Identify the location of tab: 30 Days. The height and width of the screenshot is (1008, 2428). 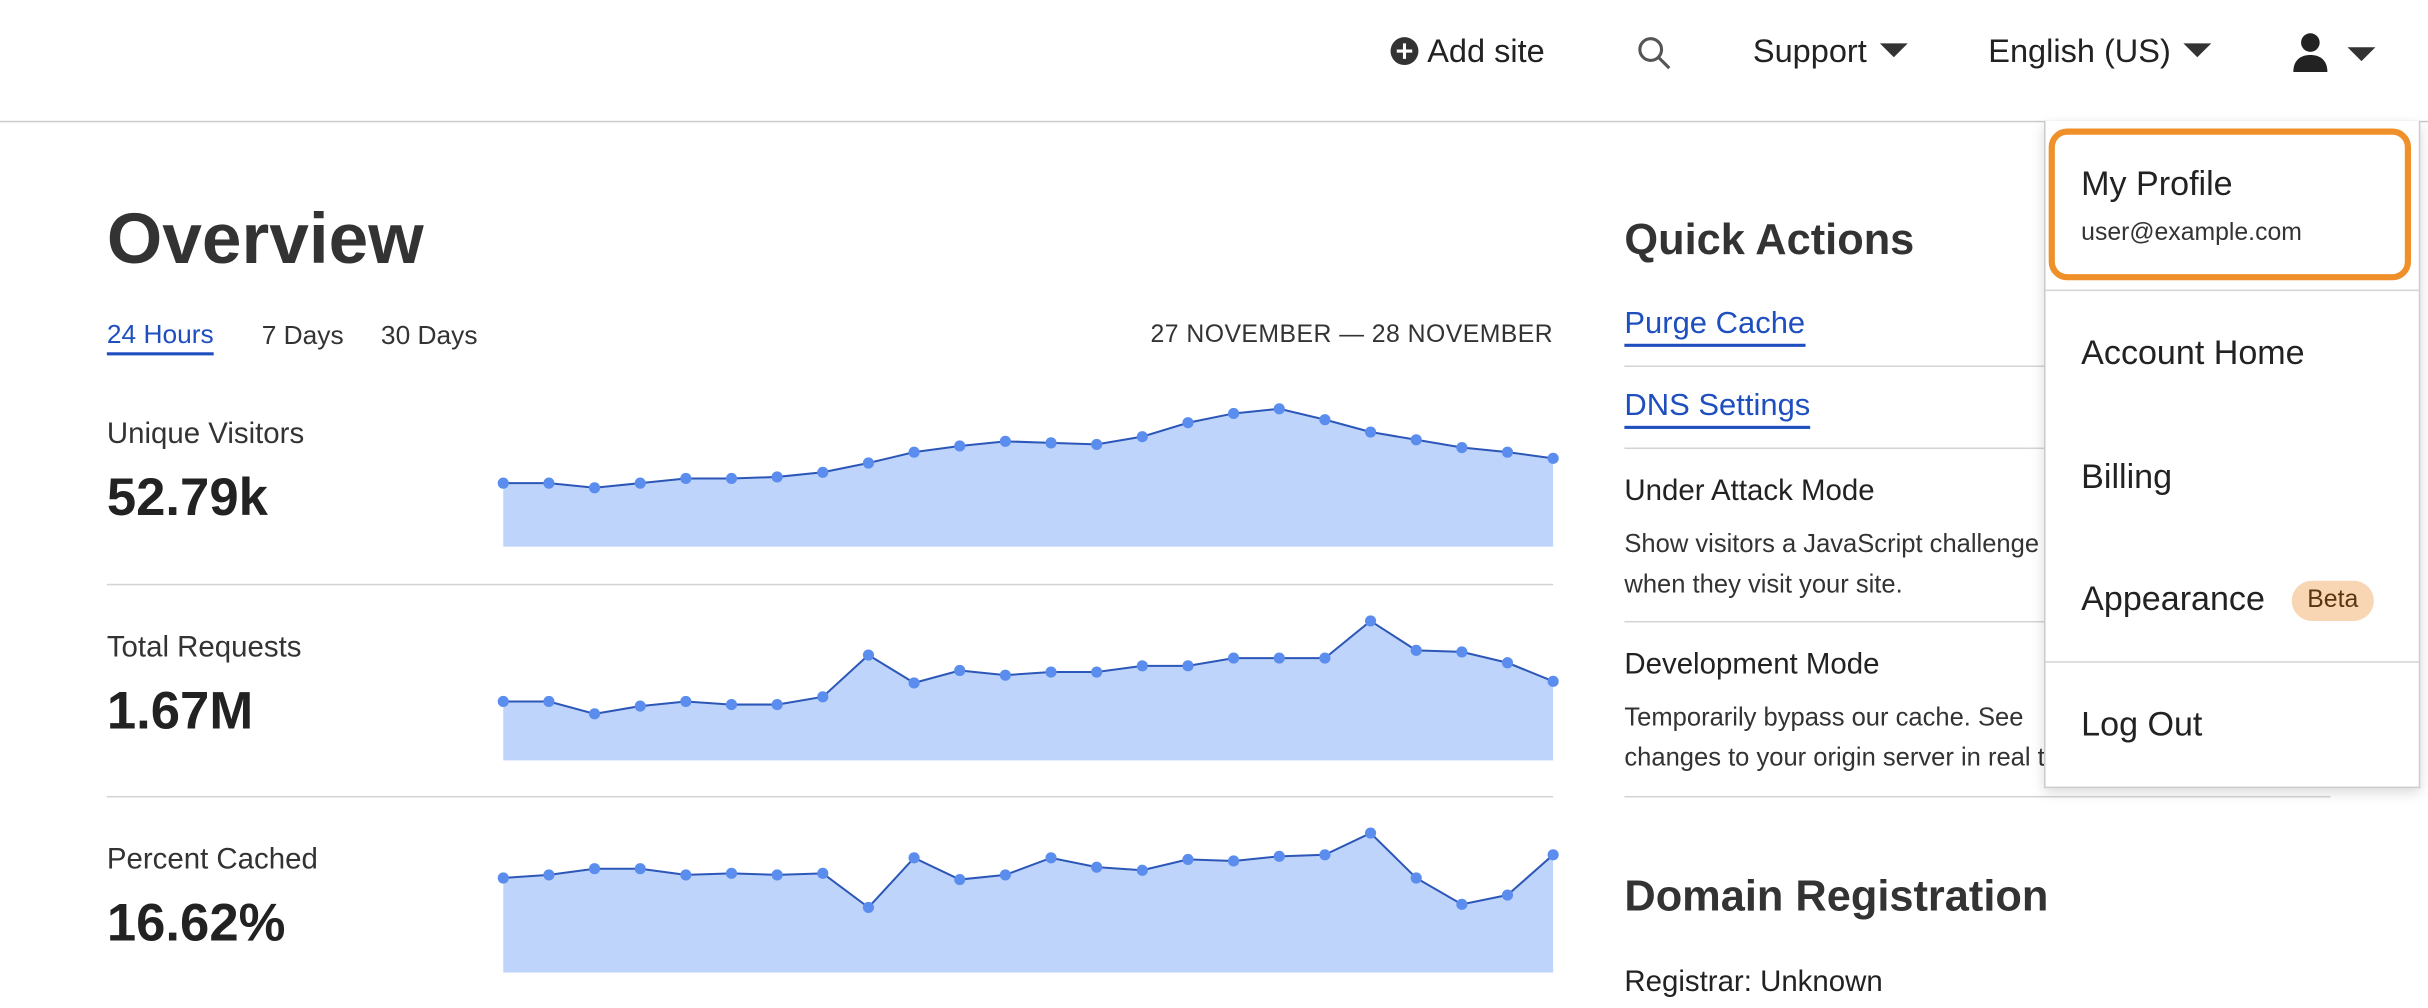
(429, 335).